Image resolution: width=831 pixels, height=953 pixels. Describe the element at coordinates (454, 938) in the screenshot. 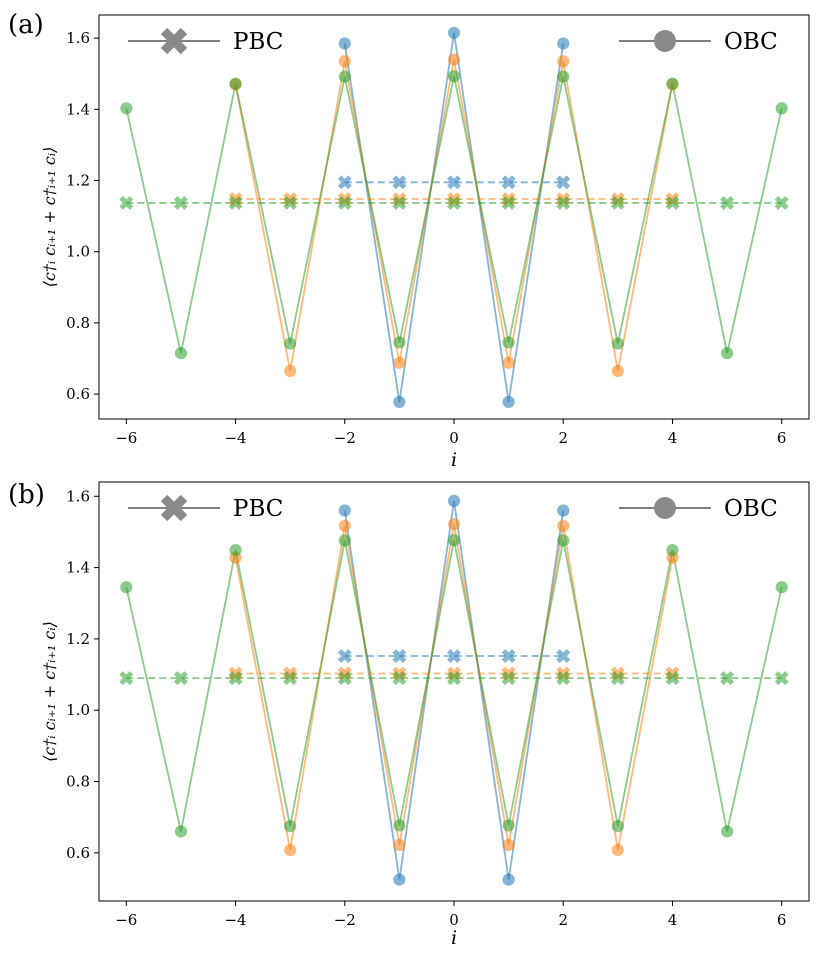

I see `x-axis-label: i` at that location.